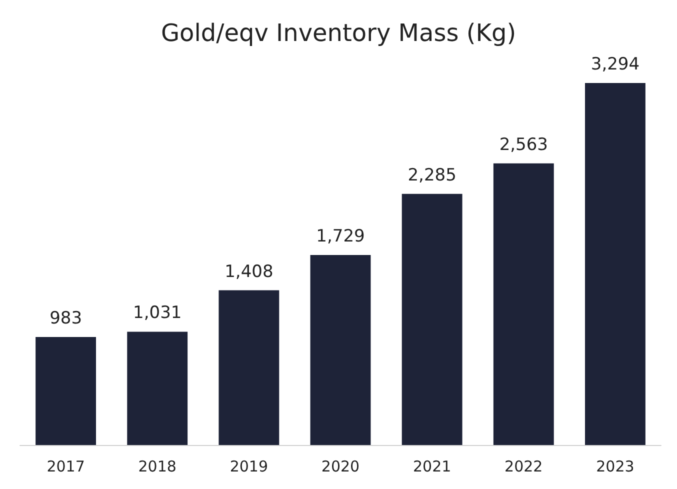 The height and width of the screenshot is (489, 677). What do you see at coordinates (432, 467) in the screenshot?
I see `x-tick-label: 2021` at bounding box center [432, 467].